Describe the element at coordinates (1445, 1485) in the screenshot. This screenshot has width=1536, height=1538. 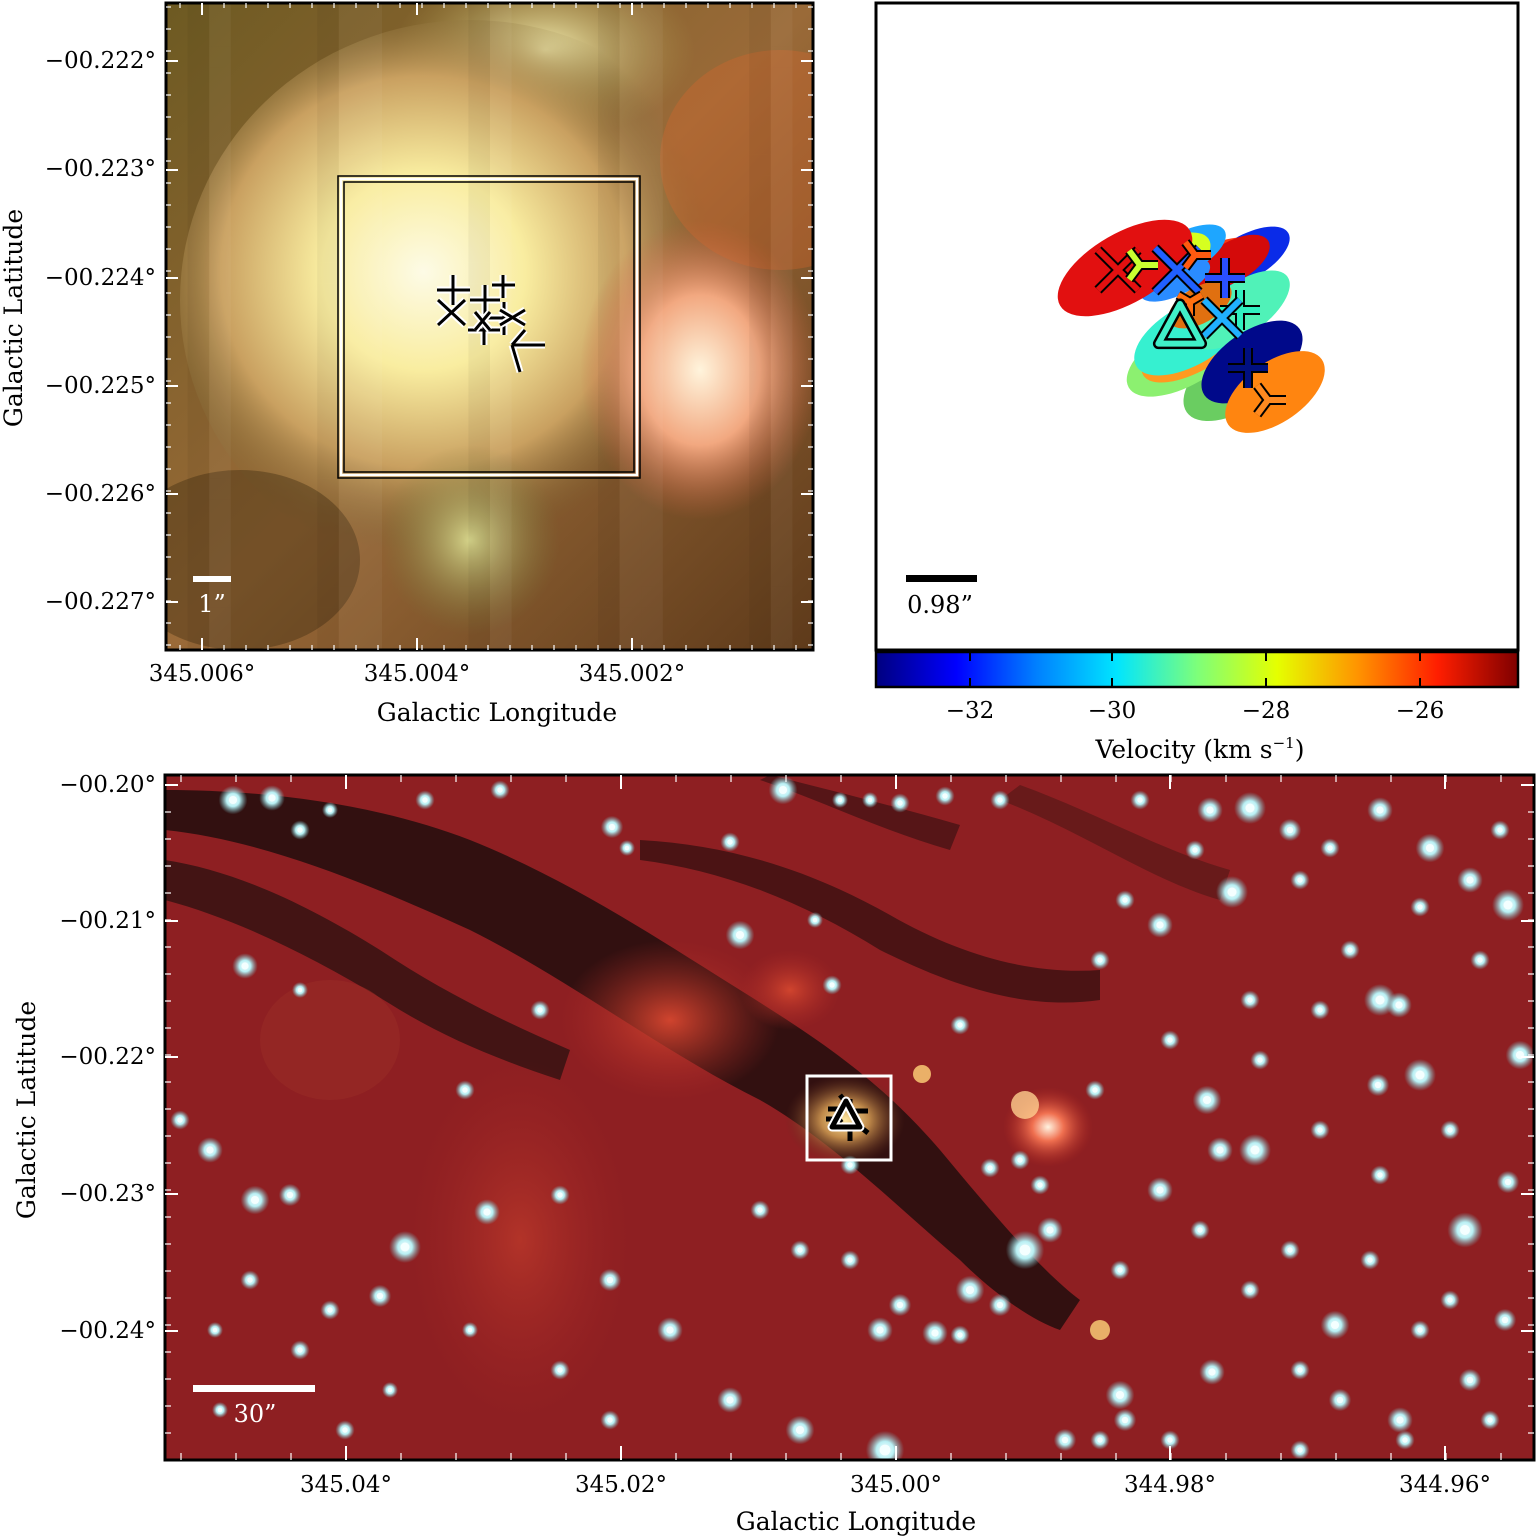
I see `xtick-label: 344.96°` at that location.